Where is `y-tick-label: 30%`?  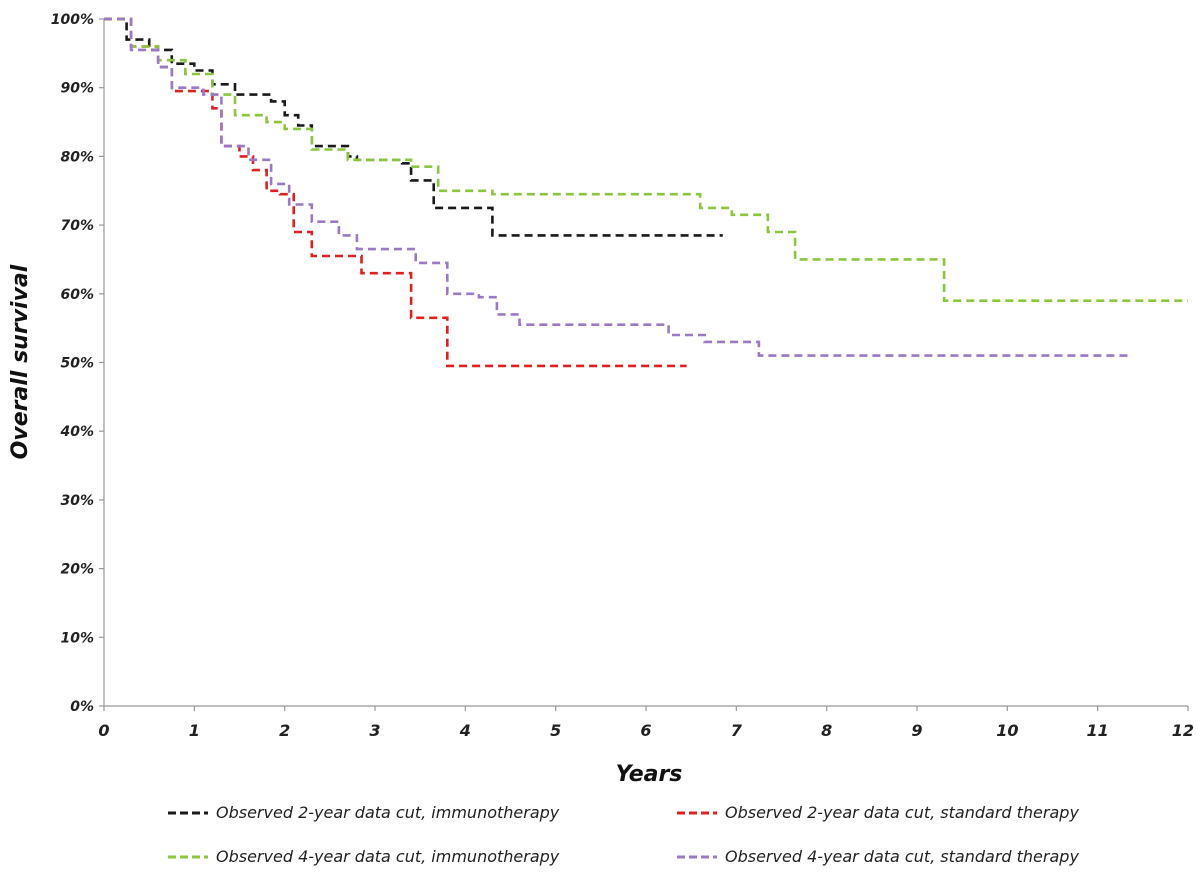
y-tick-label: 30% is located at coordinates (77, 501).